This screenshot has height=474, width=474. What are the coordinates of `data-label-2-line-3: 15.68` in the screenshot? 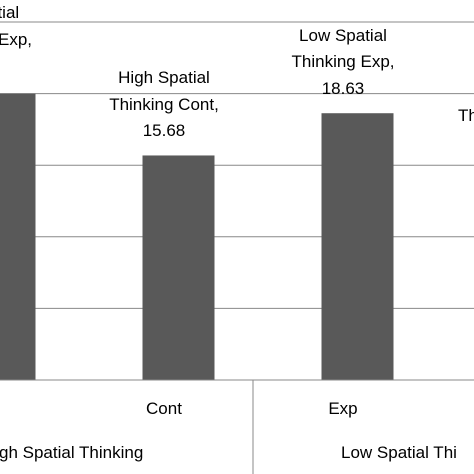 It's located at (164, 130).